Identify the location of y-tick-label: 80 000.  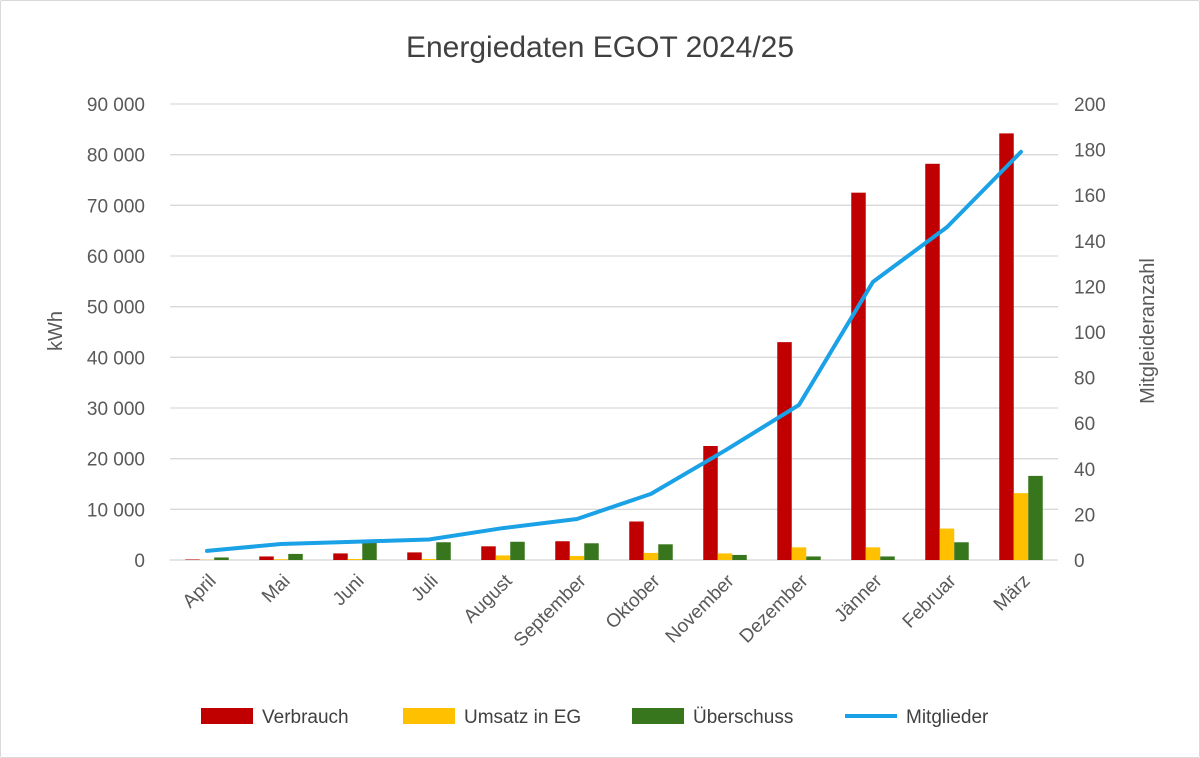
(116, 156).